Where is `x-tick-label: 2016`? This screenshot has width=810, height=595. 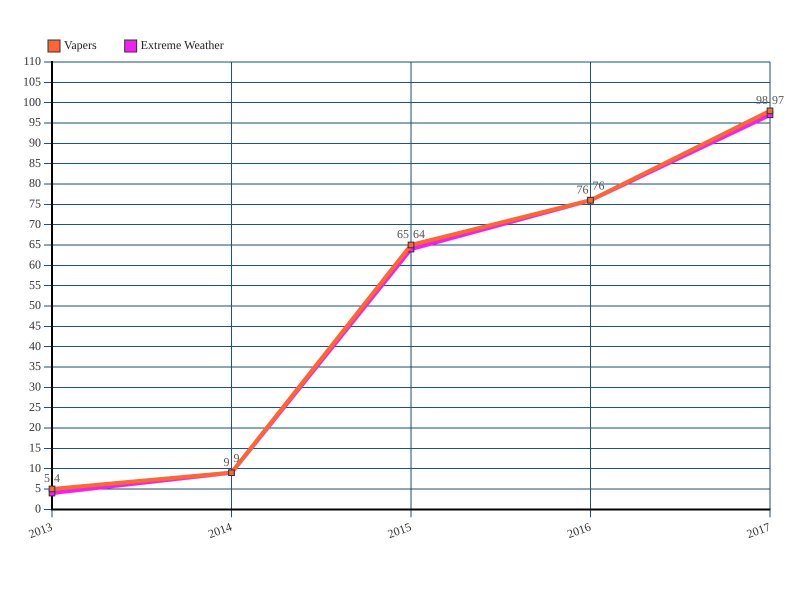
x-tick-label: 2016 is located at coordinates (579, 531).